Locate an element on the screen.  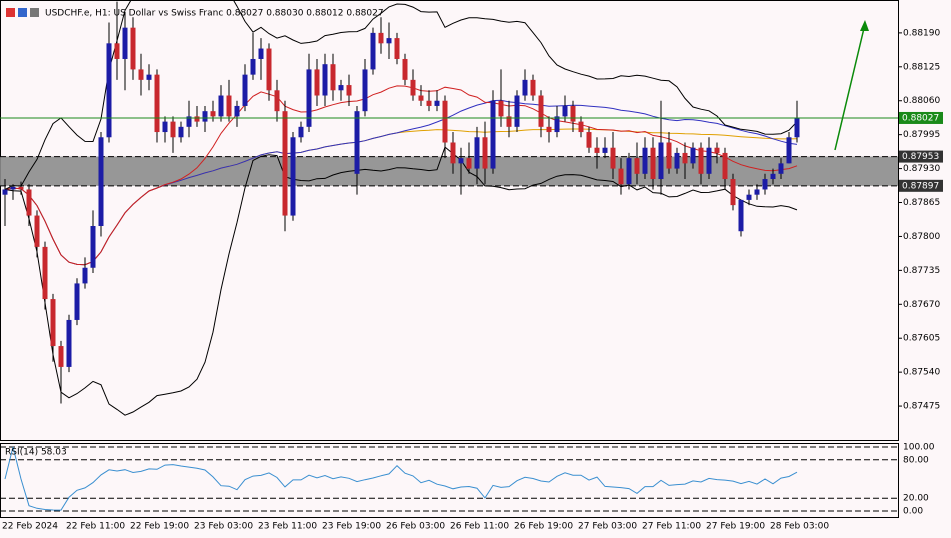
price-tag-label: 0.87953 is located at coordinates (920, 157).